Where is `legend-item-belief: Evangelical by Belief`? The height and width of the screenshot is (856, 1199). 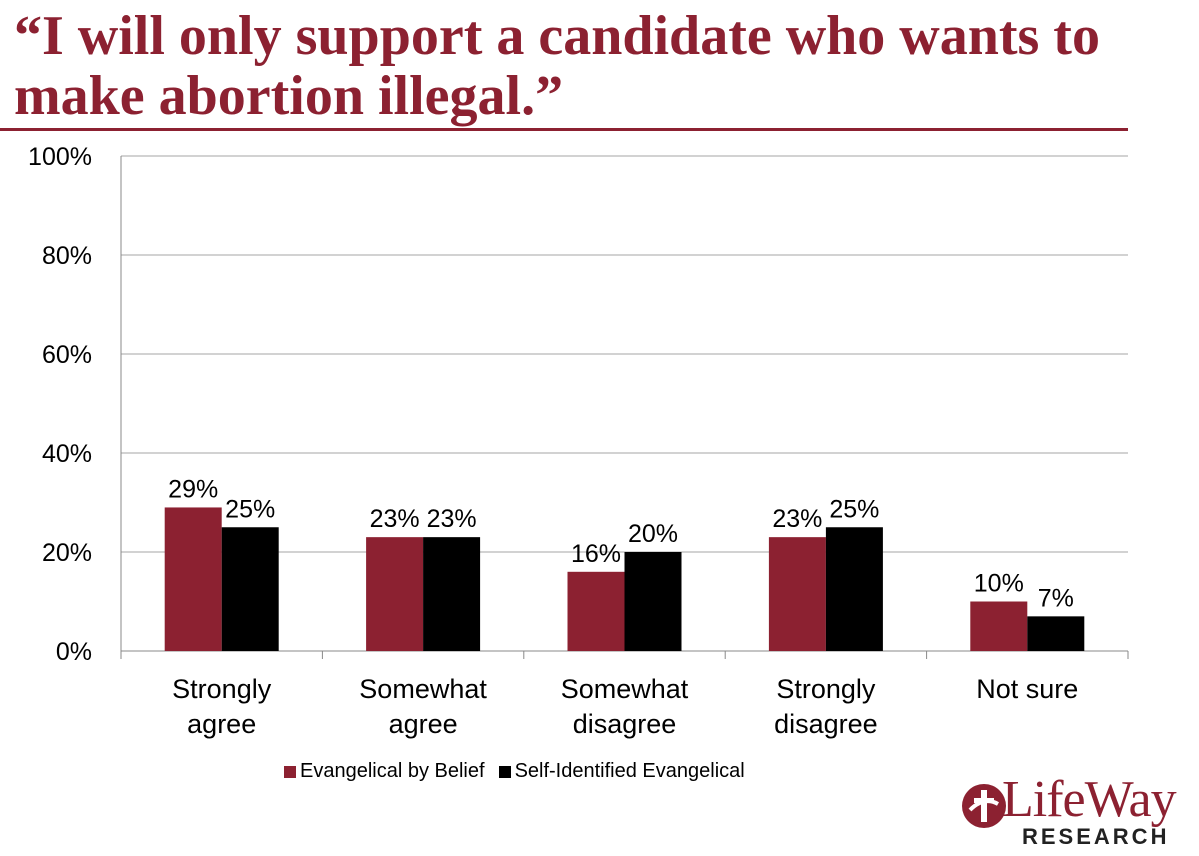
legend-item-belief: Evangelical by Belief is located at coordinates (384, 771).